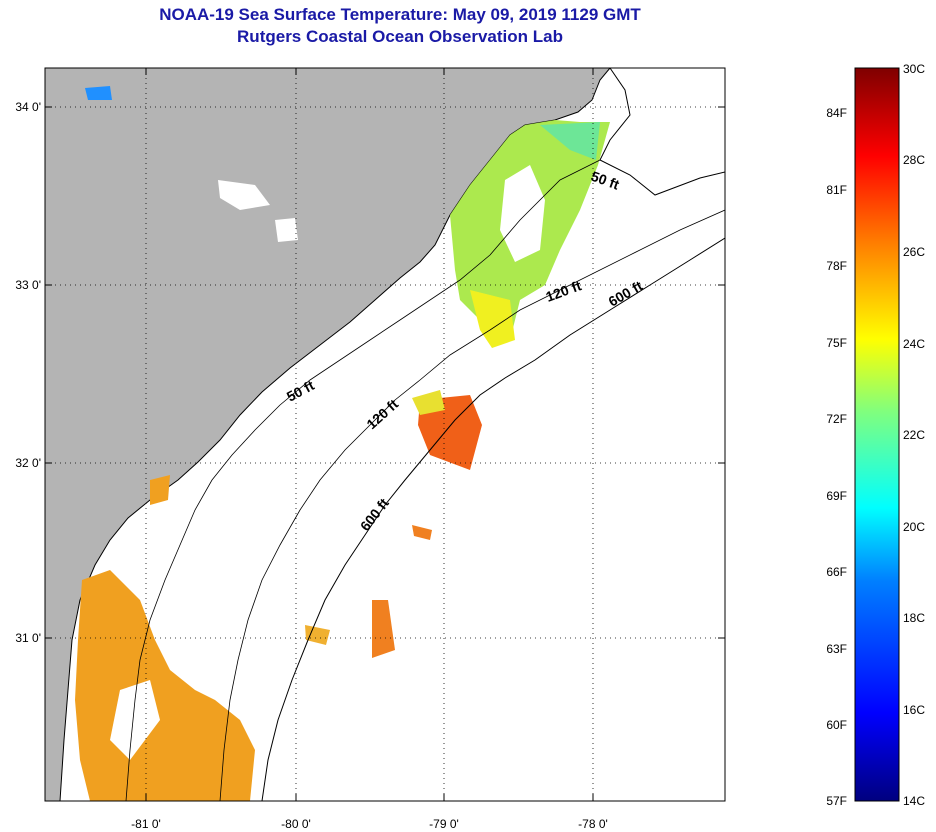 This screenshot has height=832, width=936. Describe the element at coordinates (593, 824) in the screenshot. I see `lon-label-78: -78 0'` at that location.